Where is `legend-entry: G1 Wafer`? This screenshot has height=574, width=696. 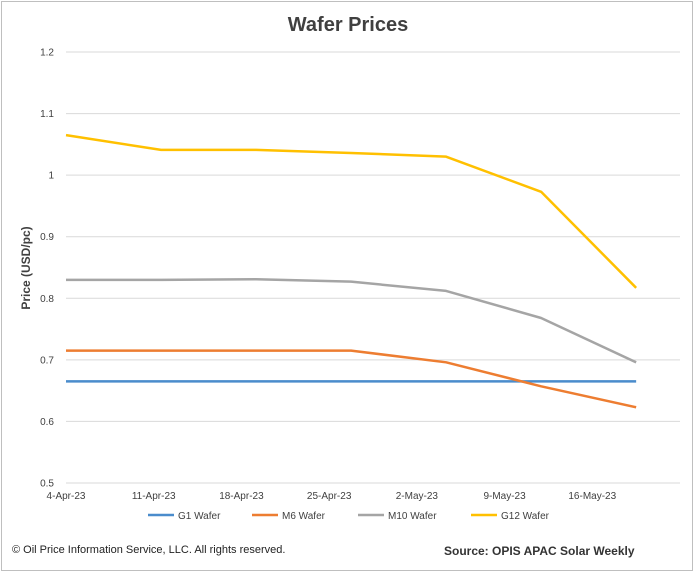 legend-entry: G1 Wafer is located at coordinates (184, 516).